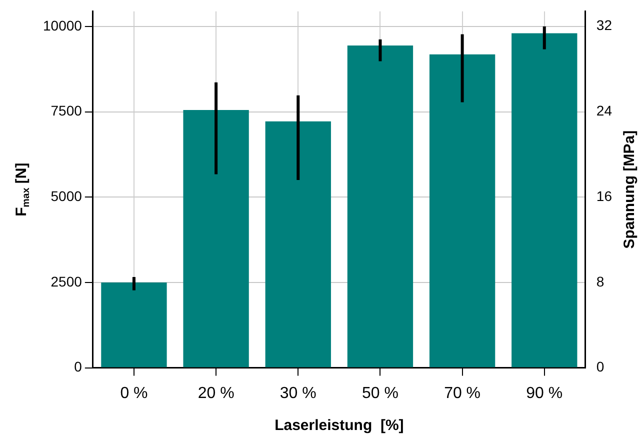 The width and height of the screenshot is (643, 439). What do you see at coordinates (78, 366) in the screenshot?
I see `y-tick-label: 0` at bounding box center [78, 366].